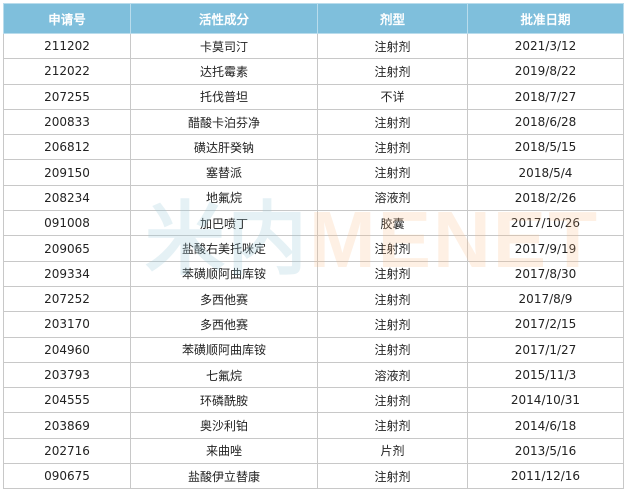 The image size is (626, 489). I want to click on table-row: 203170 多西他赛 注射剂 2017/2/15, so click(313, 324).